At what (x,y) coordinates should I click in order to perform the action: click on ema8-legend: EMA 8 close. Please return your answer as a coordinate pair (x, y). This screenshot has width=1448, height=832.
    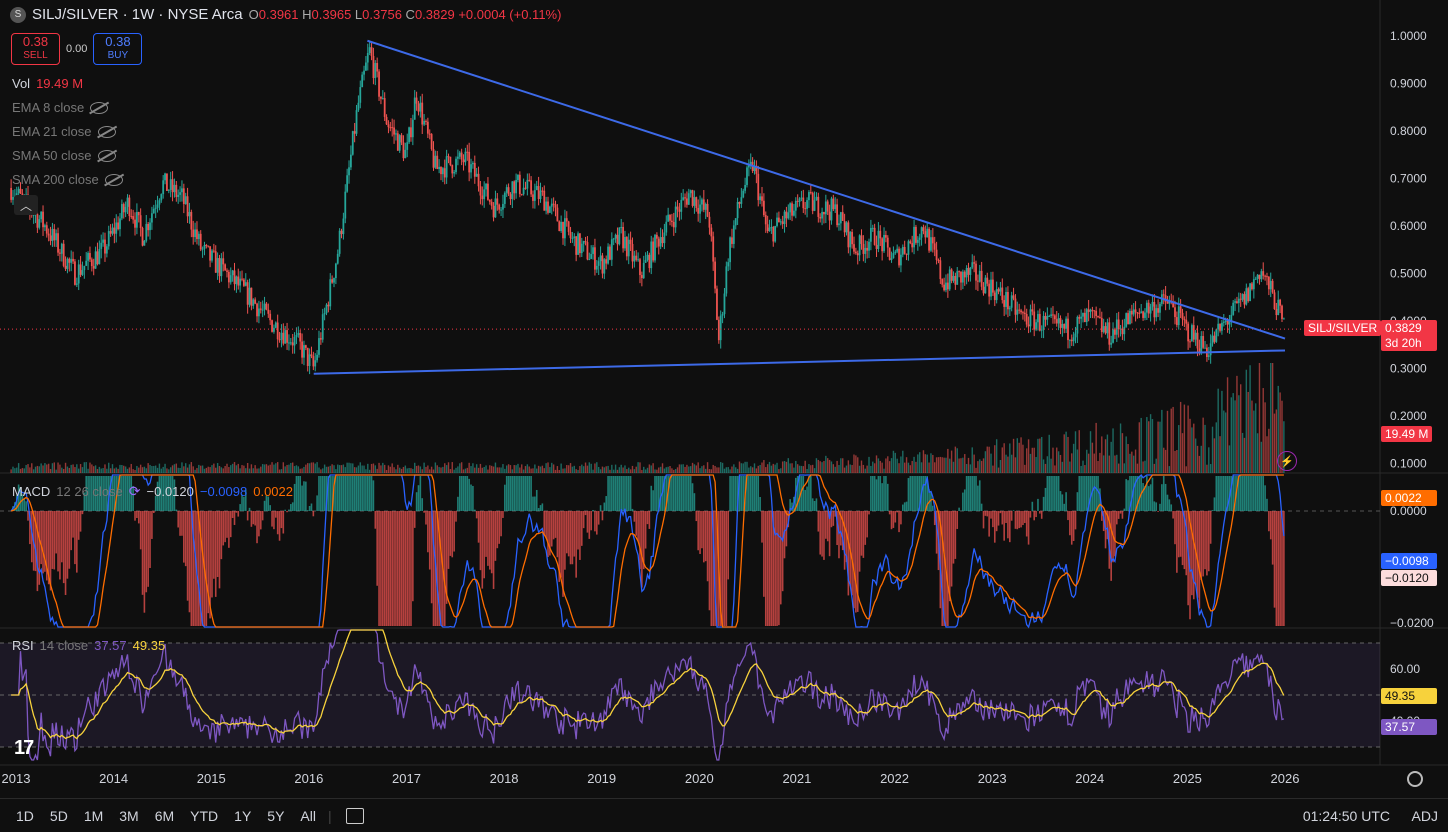
    Looking at the image, I should click on (60, 107).